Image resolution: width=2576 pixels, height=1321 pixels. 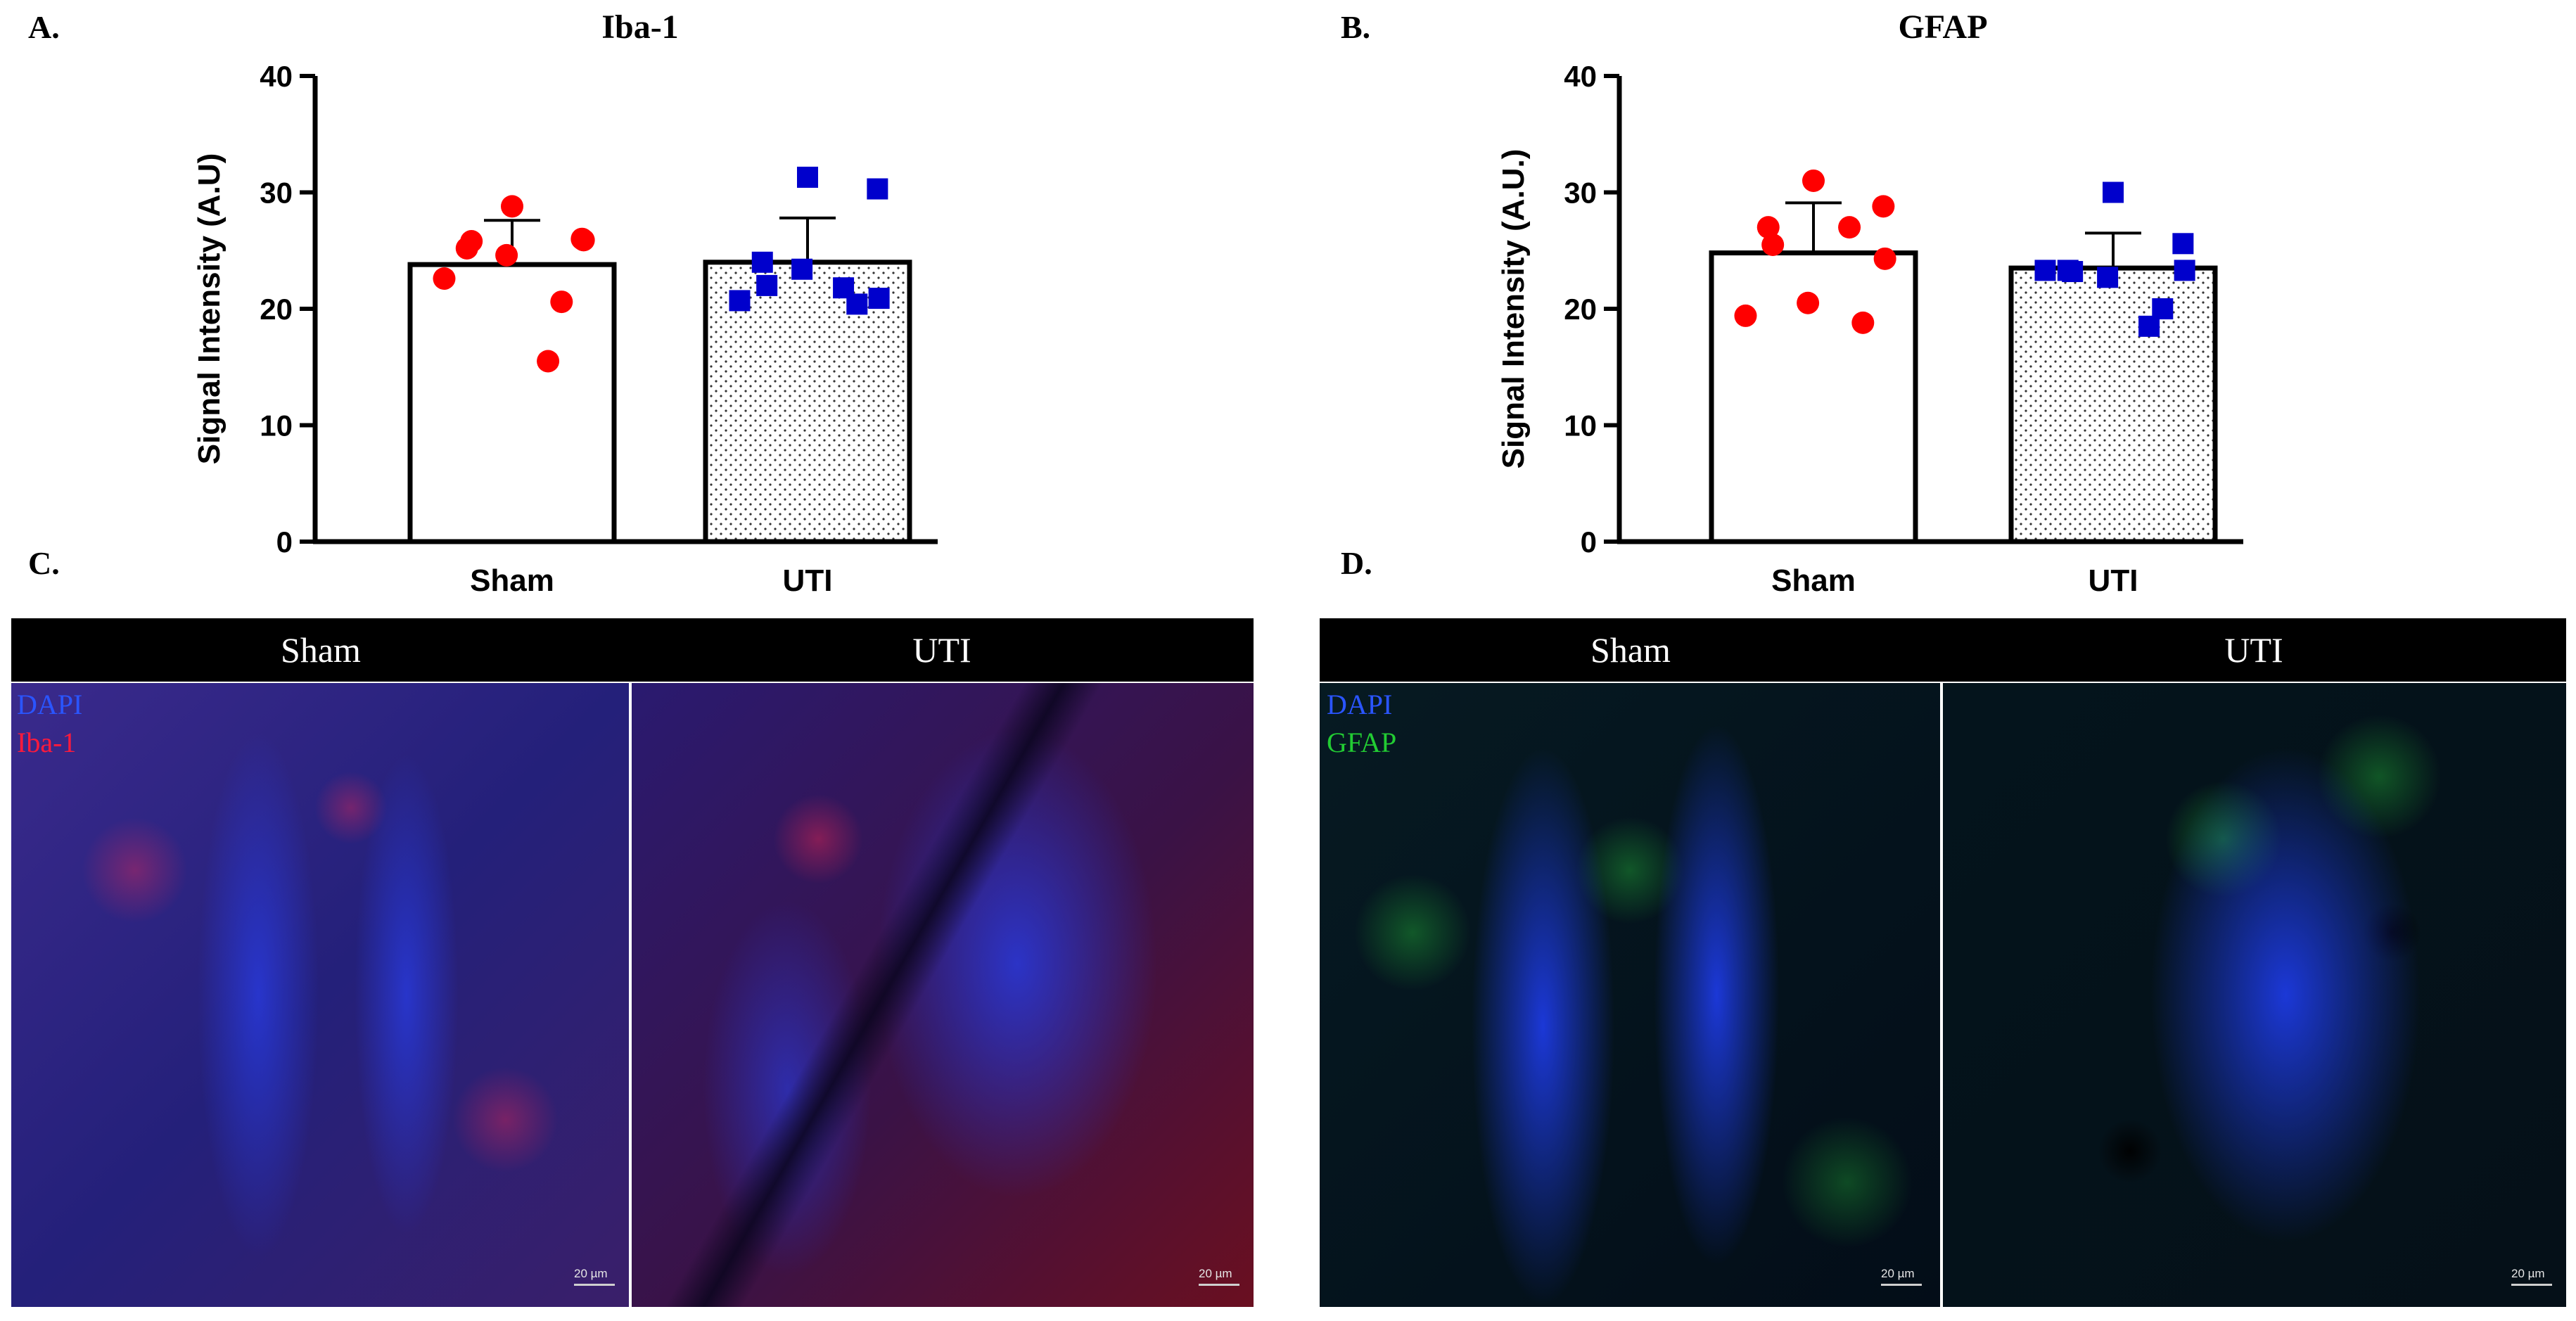 What do you see at coordinates (639, 27) in the screenshot?
I see `chart-title: Iba-1` at bounding box center [639, 27].